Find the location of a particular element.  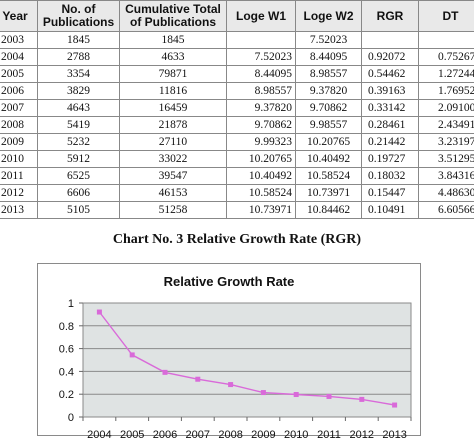

cell-rgr: 0.21442 is located at coordinates (390, 142).